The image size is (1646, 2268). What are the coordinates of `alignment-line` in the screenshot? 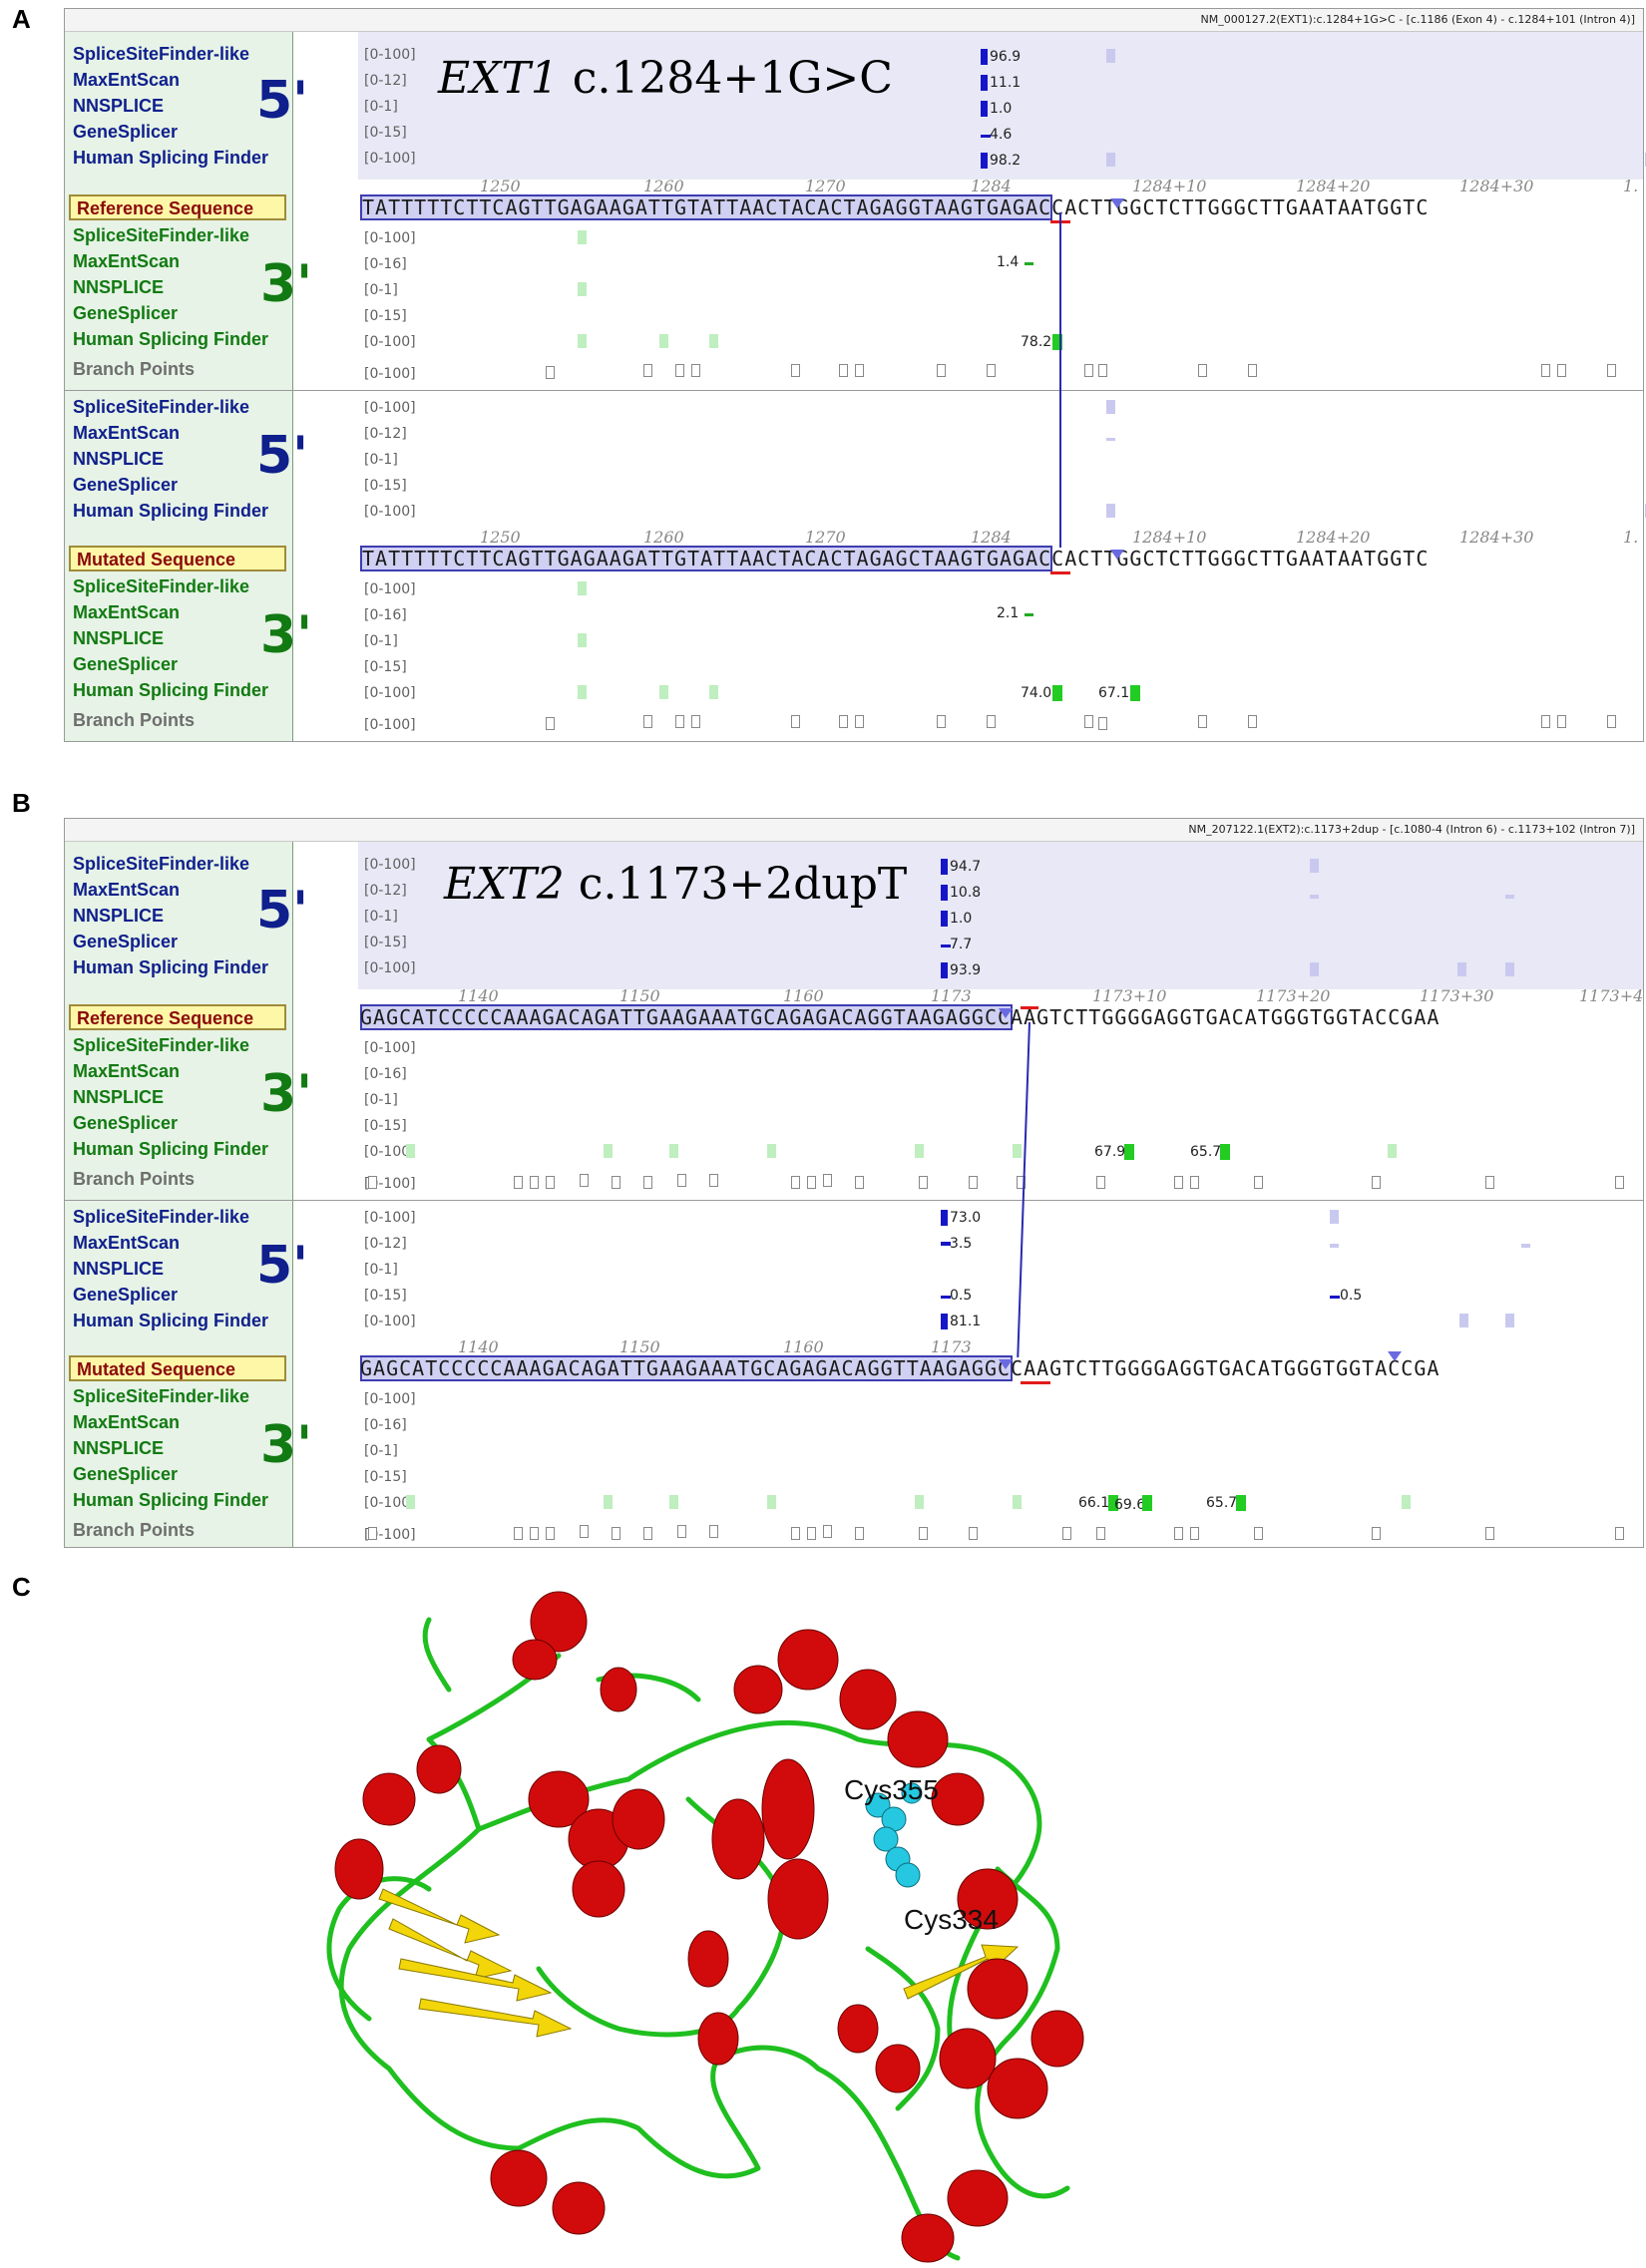 It's located at (1060, 380).